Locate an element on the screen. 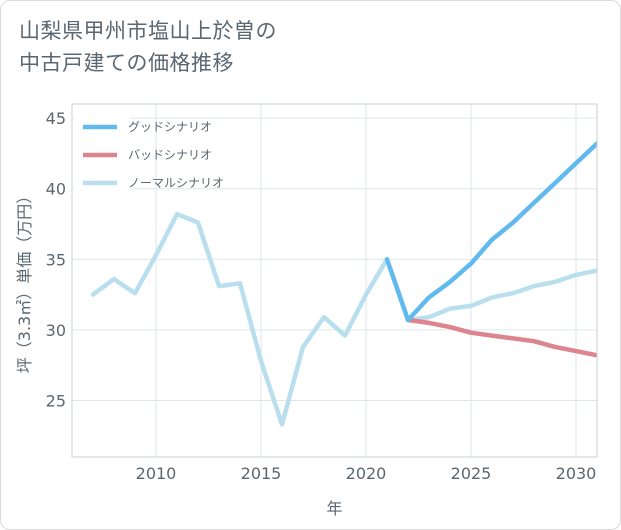 The height and width of the screenshot is (530, 621). y-tick-label: 35 is located at coordinates (56, 259).